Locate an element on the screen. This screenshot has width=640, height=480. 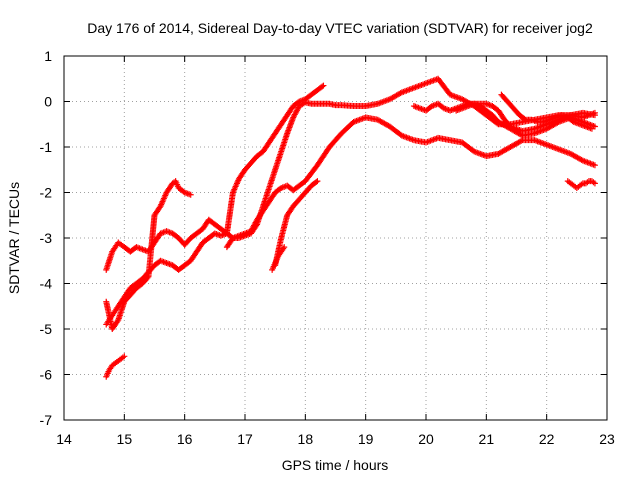
y-tick-label: -1 is located at coordinates (46, 147).